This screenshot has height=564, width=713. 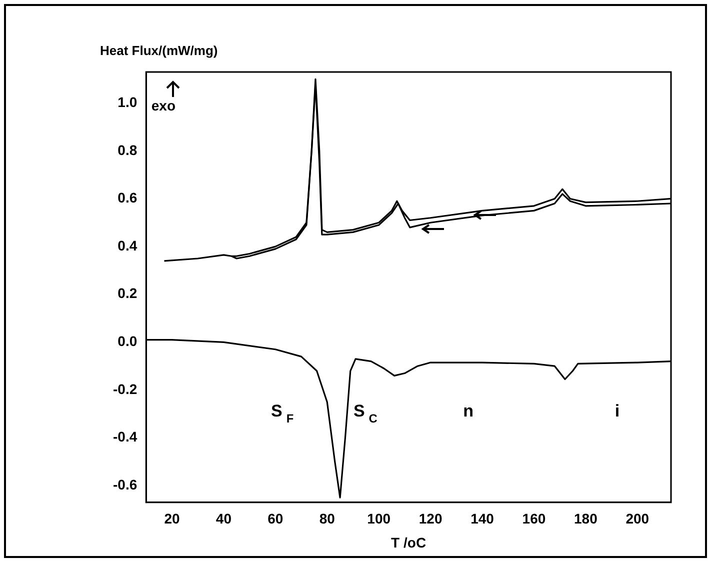 What do you see at coordinates (586, 518) in the screenshot?
I see `x-tick-label: 180` at bounding box center [586, 518].